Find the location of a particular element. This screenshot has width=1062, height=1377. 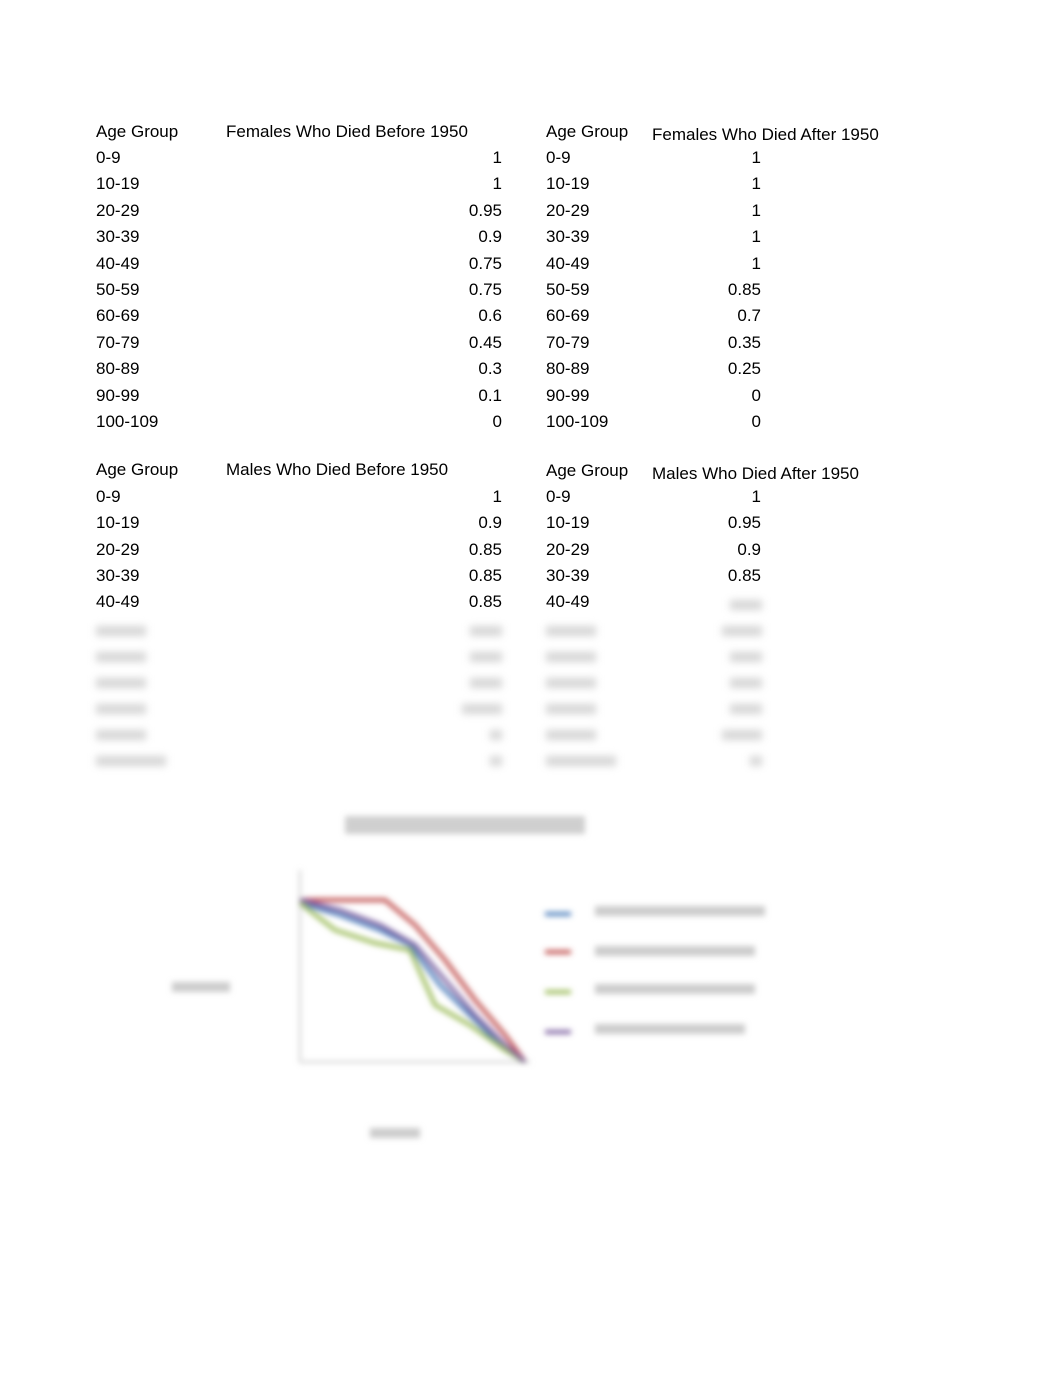

cell-value: 0.45 is located at coordinates (485, 342).